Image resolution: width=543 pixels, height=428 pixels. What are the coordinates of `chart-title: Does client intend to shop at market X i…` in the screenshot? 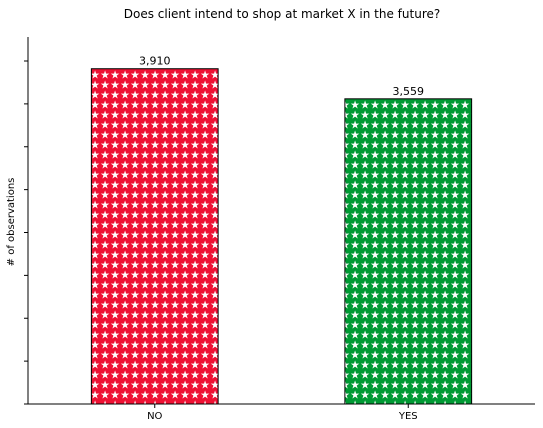 It's located at (282, 14).